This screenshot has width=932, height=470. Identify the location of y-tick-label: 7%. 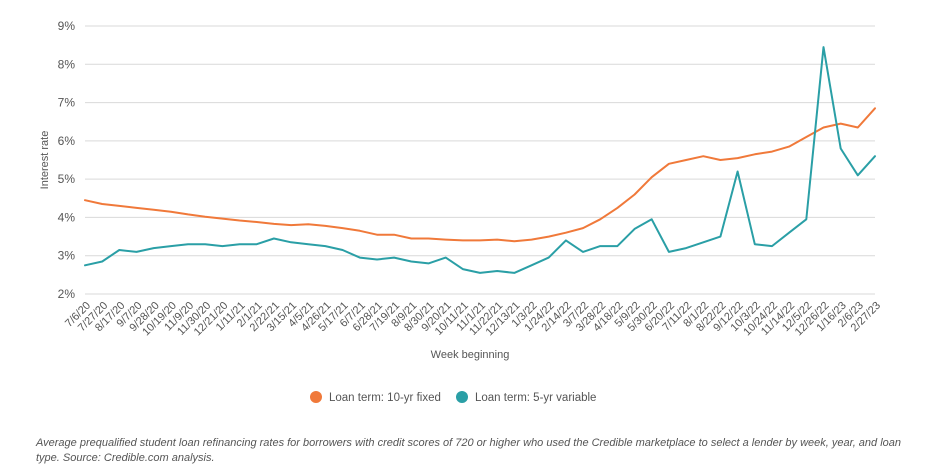
(67, 103).